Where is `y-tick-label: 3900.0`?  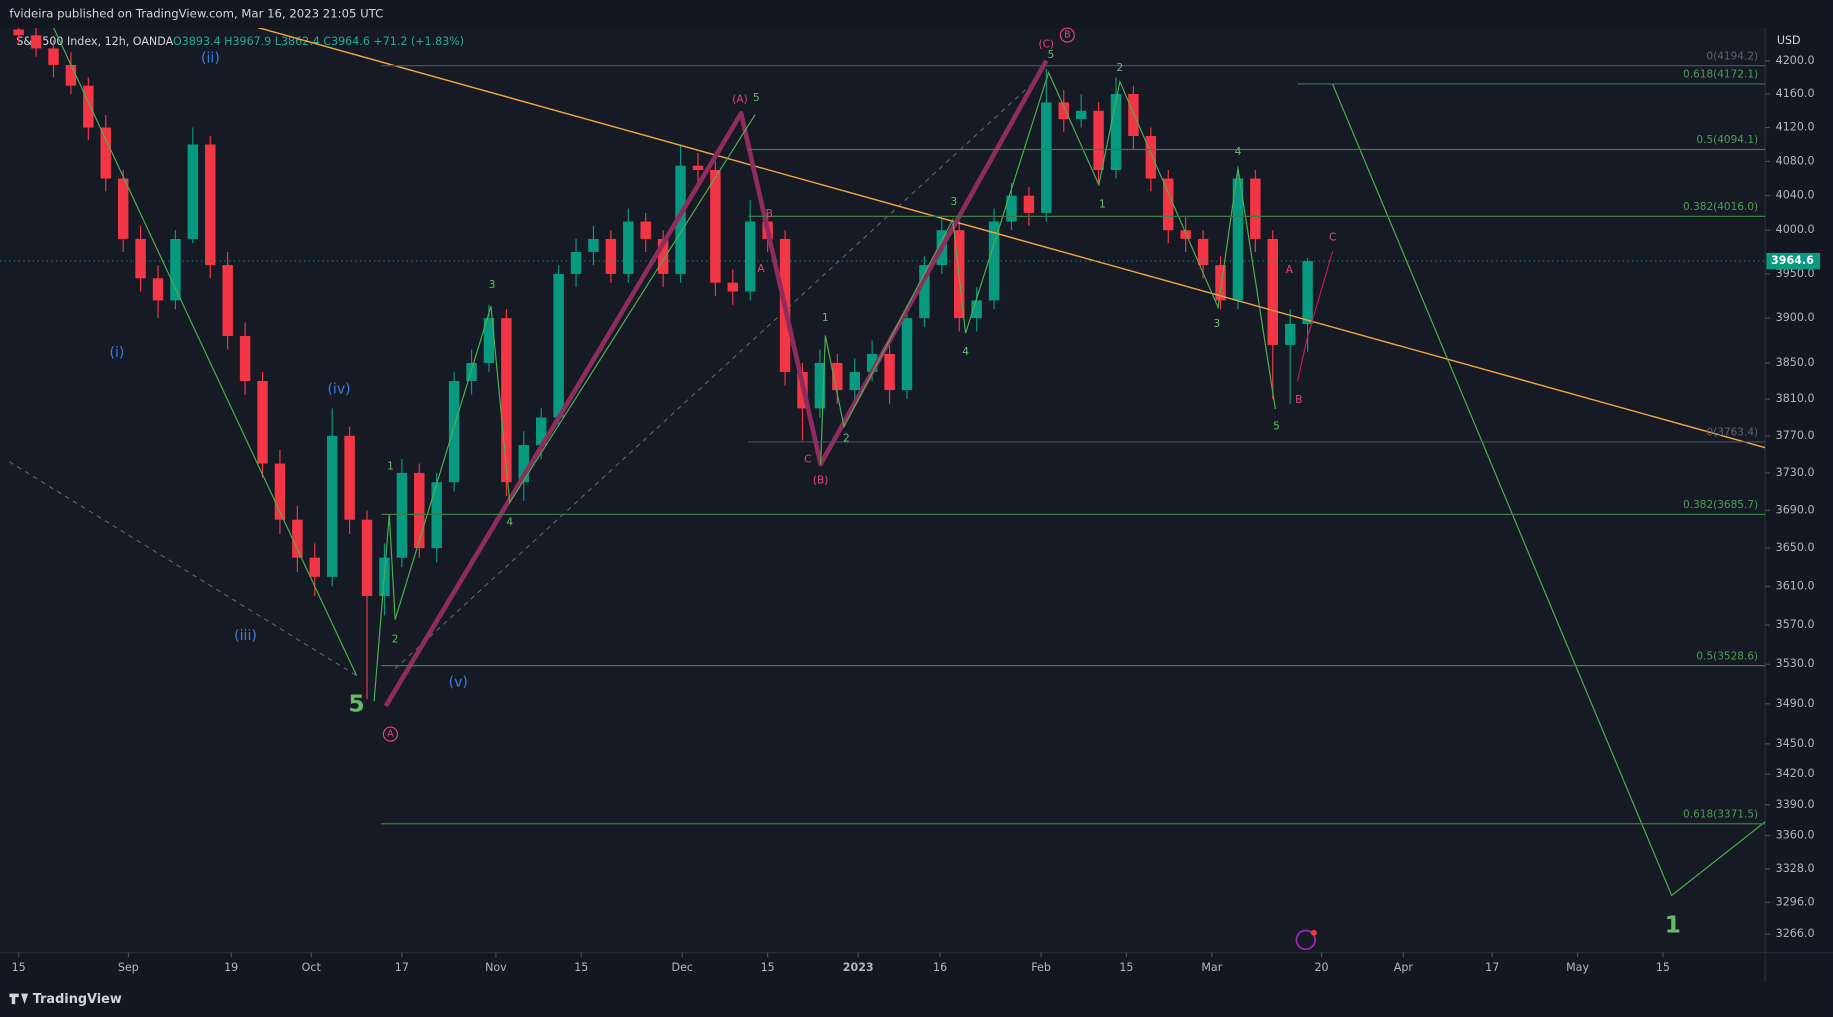 y-tick-label: 3900.0 is located at coordinates (1795, 317).